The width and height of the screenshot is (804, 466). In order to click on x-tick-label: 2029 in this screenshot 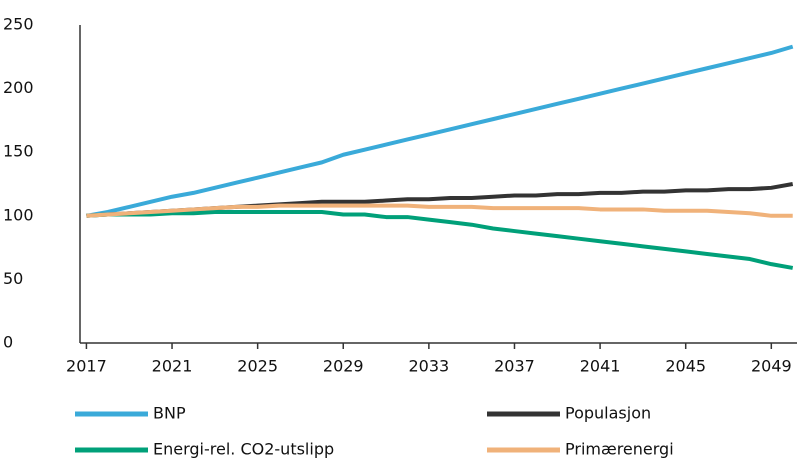, I will do `click(343, 366)`.